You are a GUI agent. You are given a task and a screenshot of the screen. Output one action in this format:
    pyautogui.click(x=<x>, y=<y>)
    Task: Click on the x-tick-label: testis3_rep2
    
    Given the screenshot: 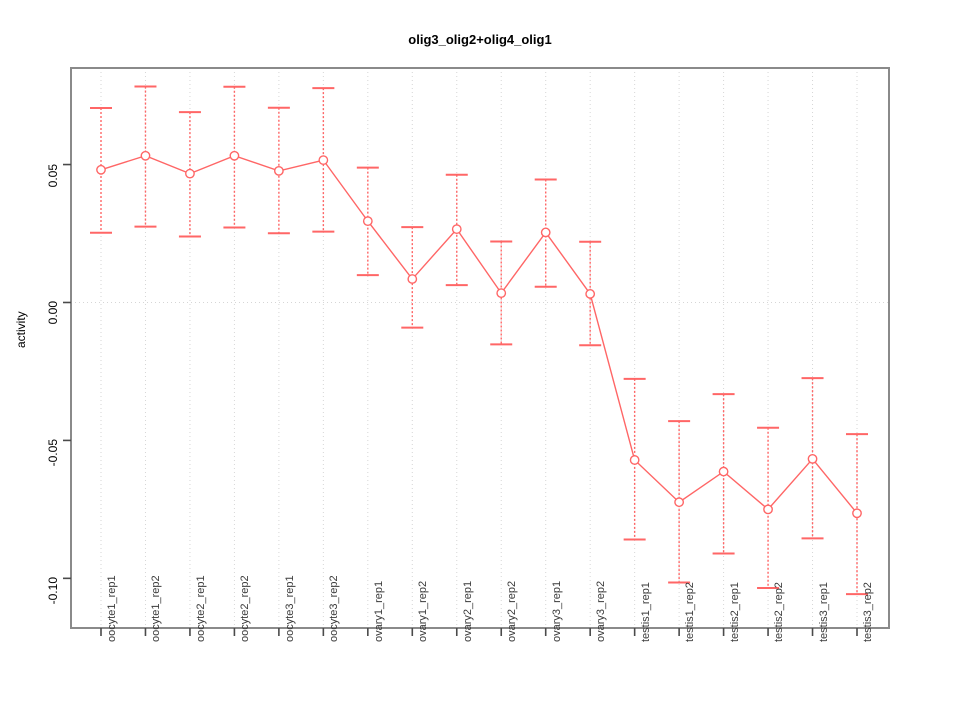 What is the action you would take?
    pyautogui.click(x=868, y=612)
    